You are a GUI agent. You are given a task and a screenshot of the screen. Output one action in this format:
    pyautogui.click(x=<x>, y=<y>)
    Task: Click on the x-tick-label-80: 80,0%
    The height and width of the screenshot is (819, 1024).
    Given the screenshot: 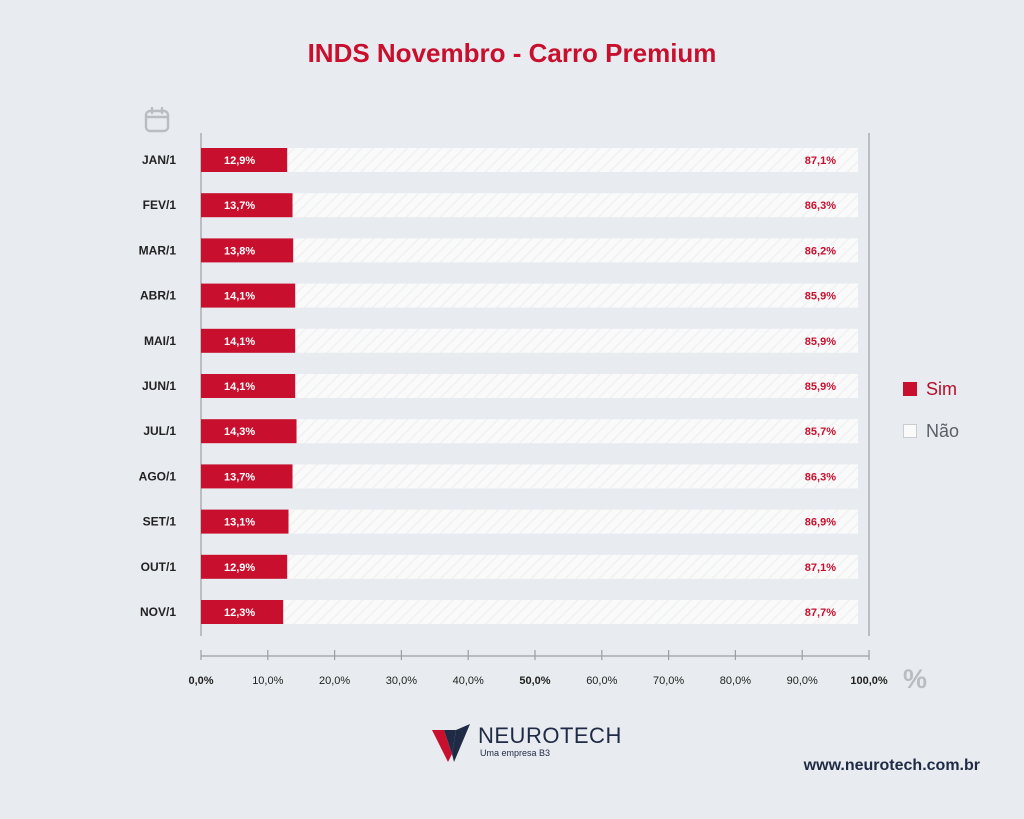 What is the action you would take?
    pyautogui.click(x=735, y=681)
    